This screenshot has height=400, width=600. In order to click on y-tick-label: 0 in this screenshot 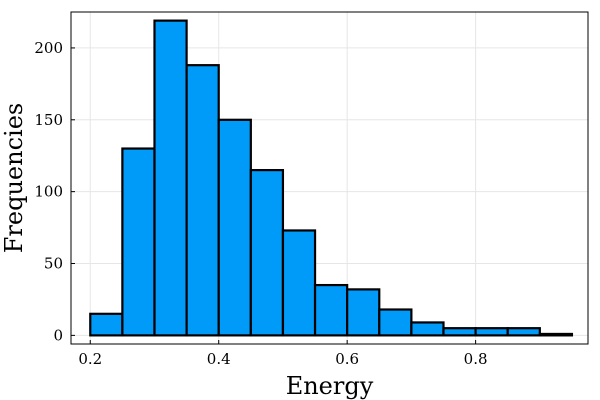, I will do `click(58, 335)`.